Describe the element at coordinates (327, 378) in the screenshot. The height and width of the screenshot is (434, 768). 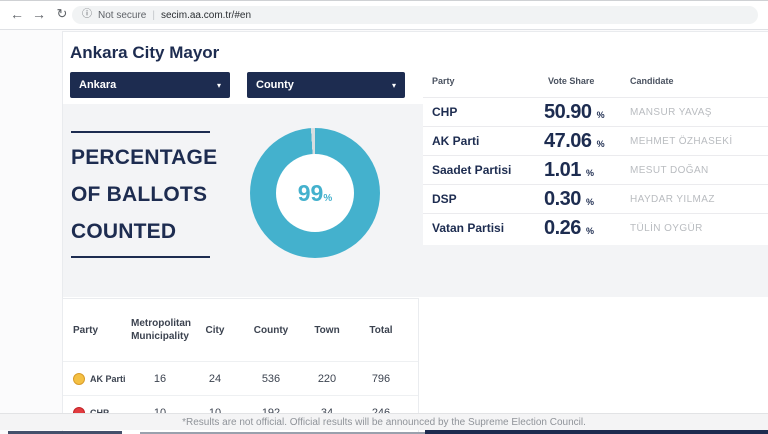
I see `town-count: 220` at that location.